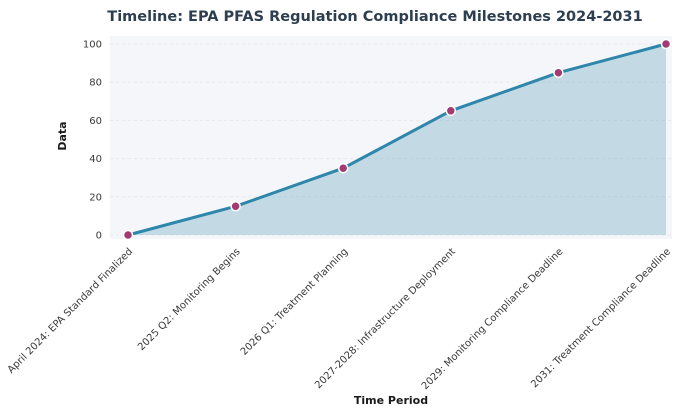 This screenshot has height=418, width=700. Describe the element at coordinates (99, 236) in the screenshot. I see `y-tick-label: 0` at that location.